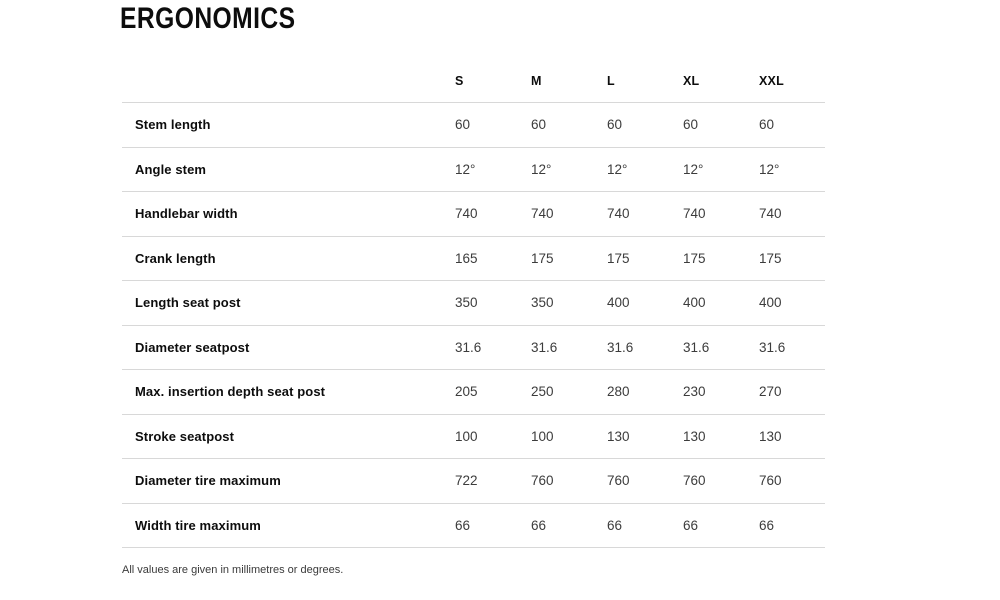 The width and height of the screenshot is (1000, 600). I want to click on cell-value: 280, so click(618, 392).